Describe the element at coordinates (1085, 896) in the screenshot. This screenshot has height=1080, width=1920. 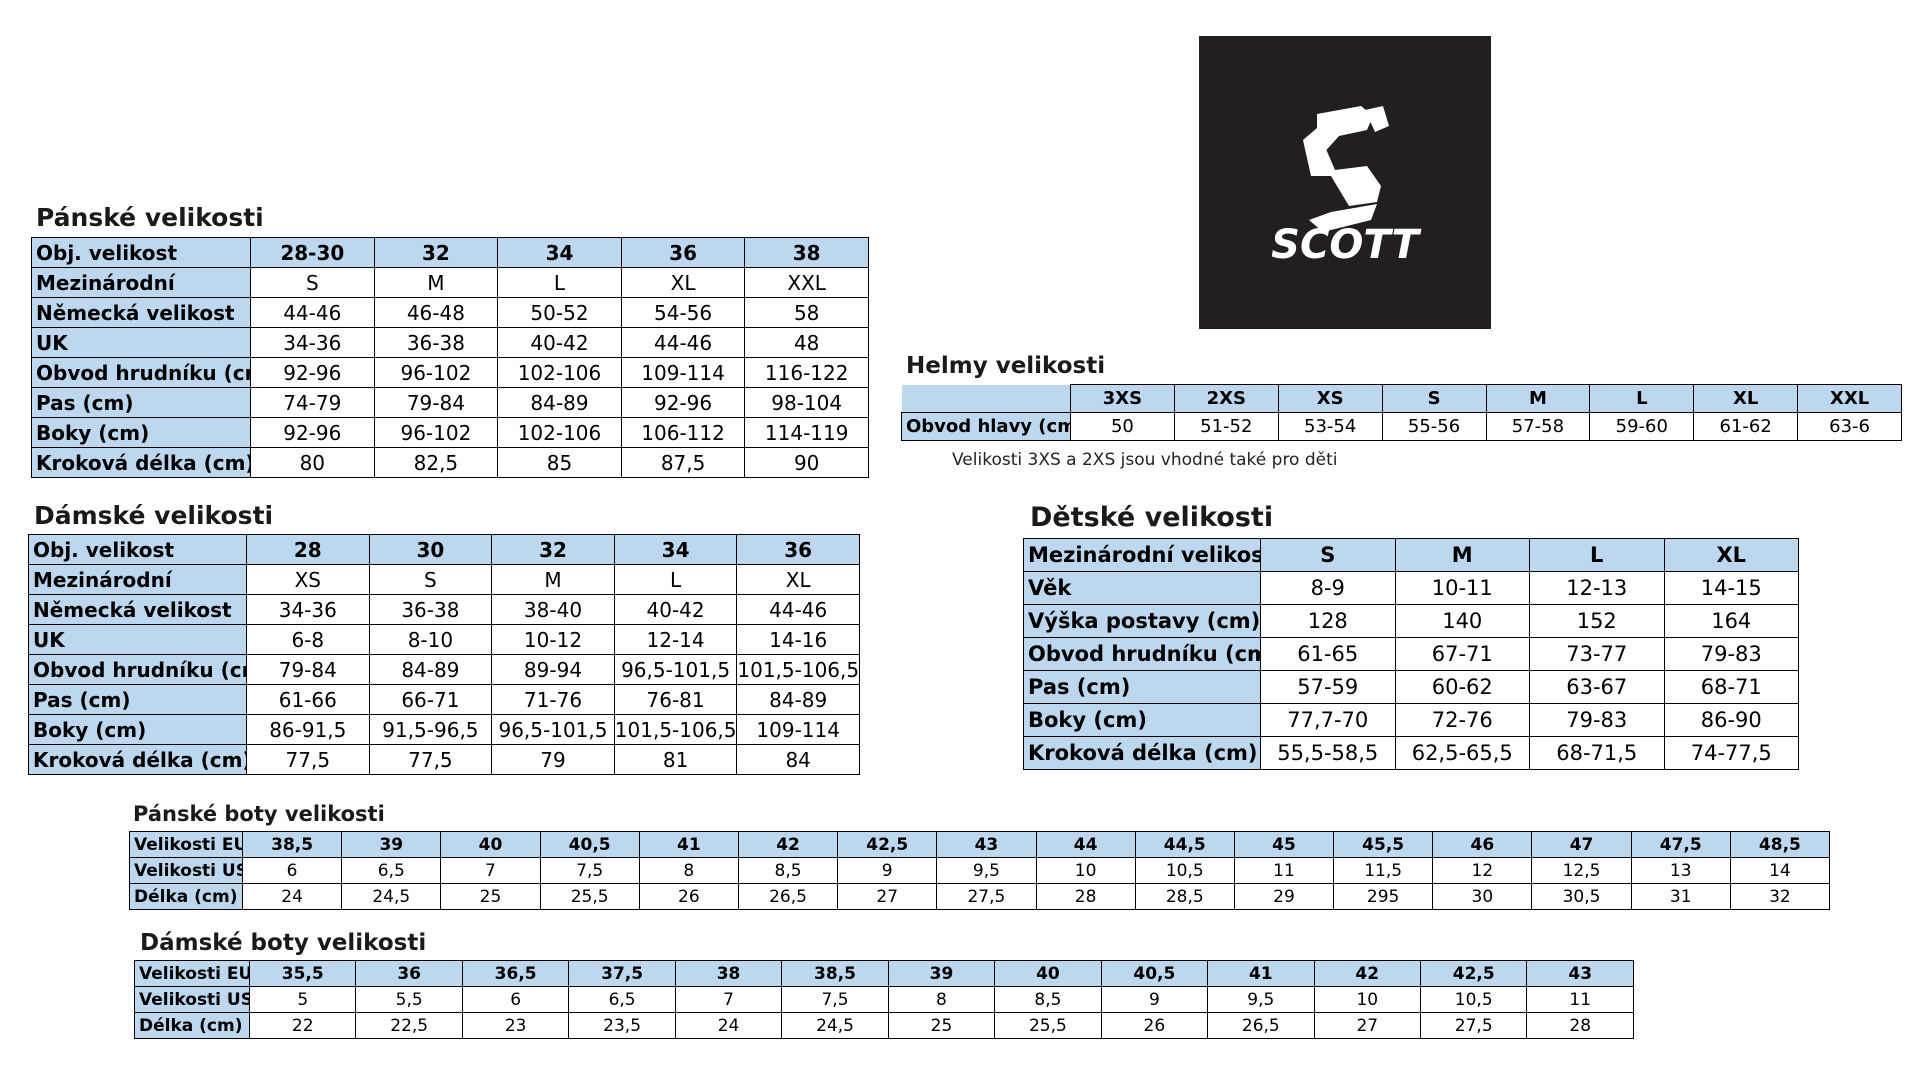
I see `table-cell: 28` at that location.